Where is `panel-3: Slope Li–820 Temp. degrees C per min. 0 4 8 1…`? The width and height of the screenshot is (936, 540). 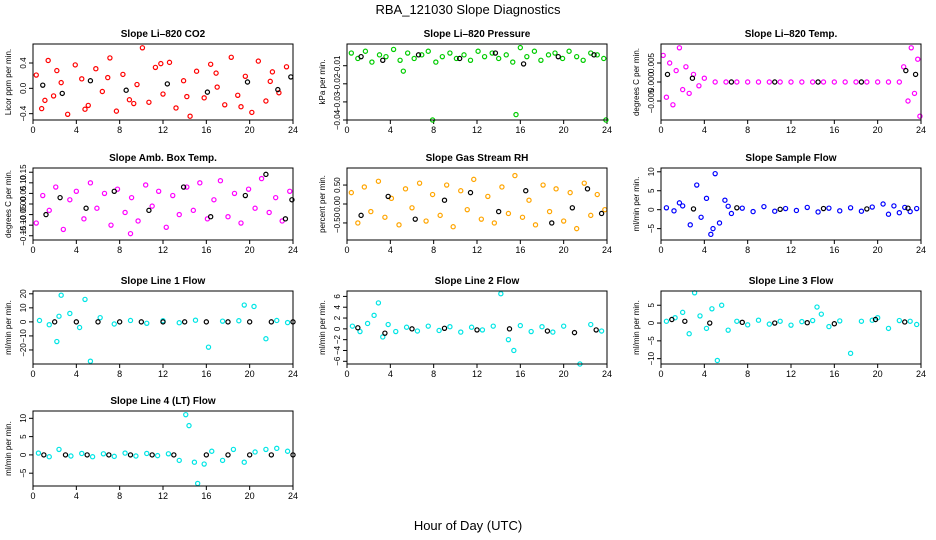
panel-3: Slope Li–820 Temp. degrees C per min. 0 4 8 1… is located at coordinates (779, 82).